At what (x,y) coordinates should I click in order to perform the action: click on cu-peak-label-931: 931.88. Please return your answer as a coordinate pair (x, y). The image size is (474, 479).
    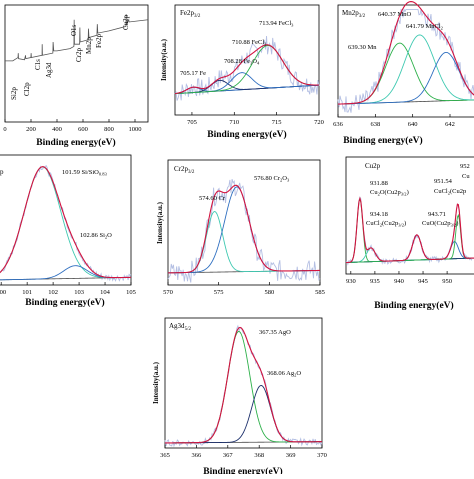
    Looking at the image, I should click on (379, 183).